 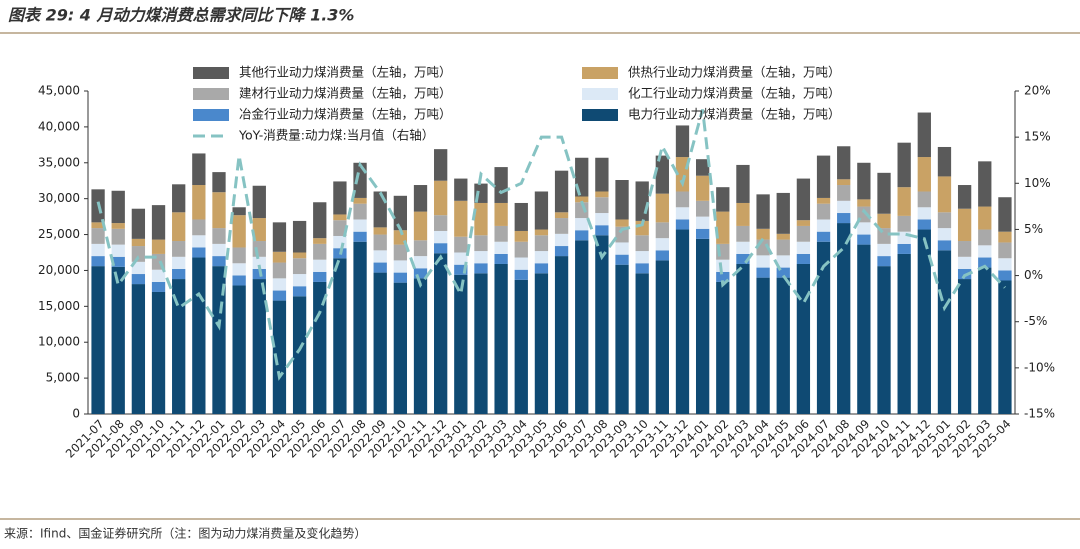 I want to click on legend-label: 建材行业动力煤消费量（左轴，万吨）, so click(x=345, y=93).